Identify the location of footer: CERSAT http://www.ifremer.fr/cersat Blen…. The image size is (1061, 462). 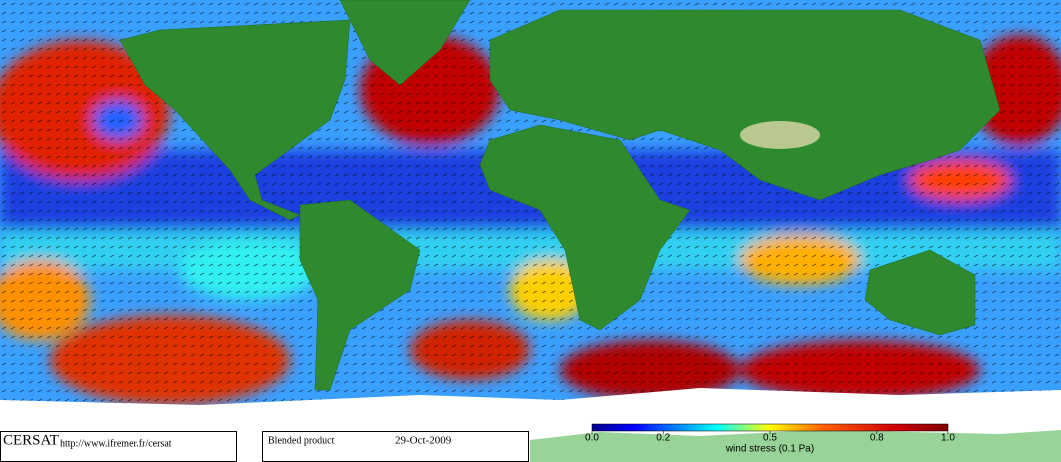
(264, 446).